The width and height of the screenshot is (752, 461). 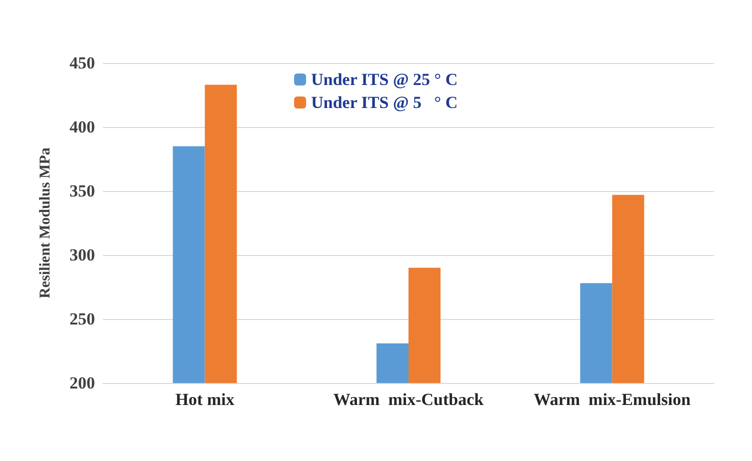 What do you see at coordinates (82, 319) in the screenshot?
I see `y-tick-label: 250` at bounding box center [82, 319].